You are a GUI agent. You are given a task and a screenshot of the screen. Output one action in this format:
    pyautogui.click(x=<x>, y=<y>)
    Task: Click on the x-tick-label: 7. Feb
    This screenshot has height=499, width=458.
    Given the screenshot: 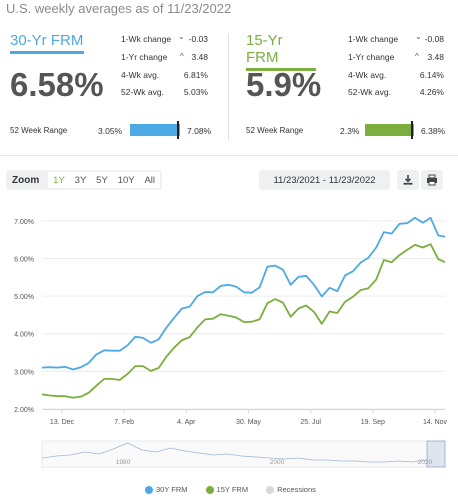 What is the action you would take?
    pyautogui.click(x=124, y=422)
    